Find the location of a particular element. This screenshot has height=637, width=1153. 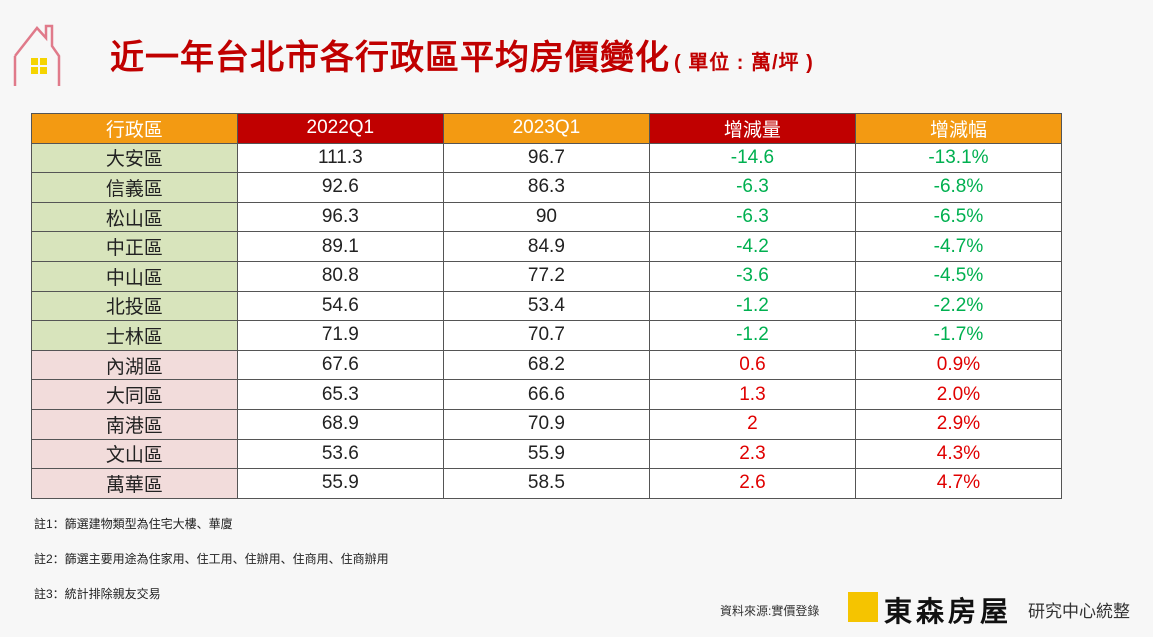

value-cell: 2 is located at coordinates (752, 424).